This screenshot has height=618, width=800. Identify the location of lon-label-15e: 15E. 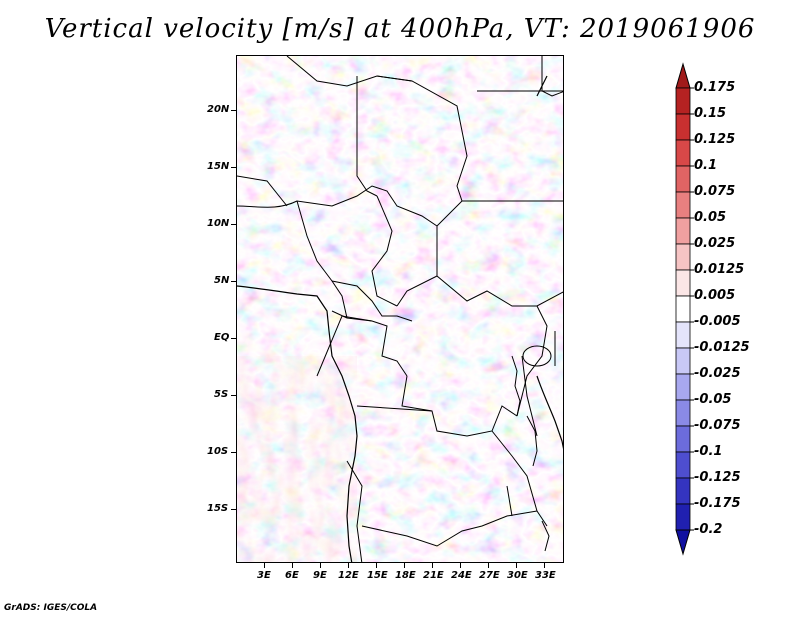
(377, 575).